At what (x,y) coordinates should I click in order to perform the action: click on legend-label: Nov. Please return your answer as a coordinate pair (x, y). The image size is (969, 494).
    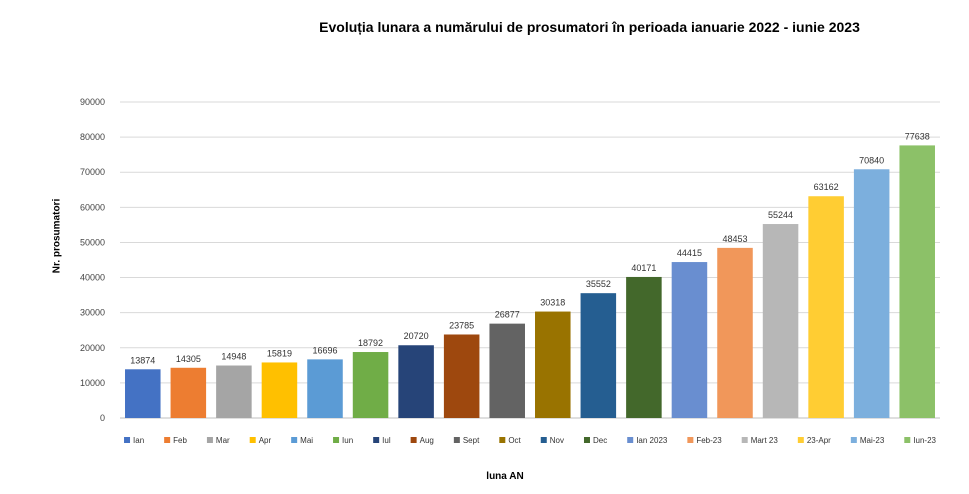
    Looking at the image, I should click on (557, 440).